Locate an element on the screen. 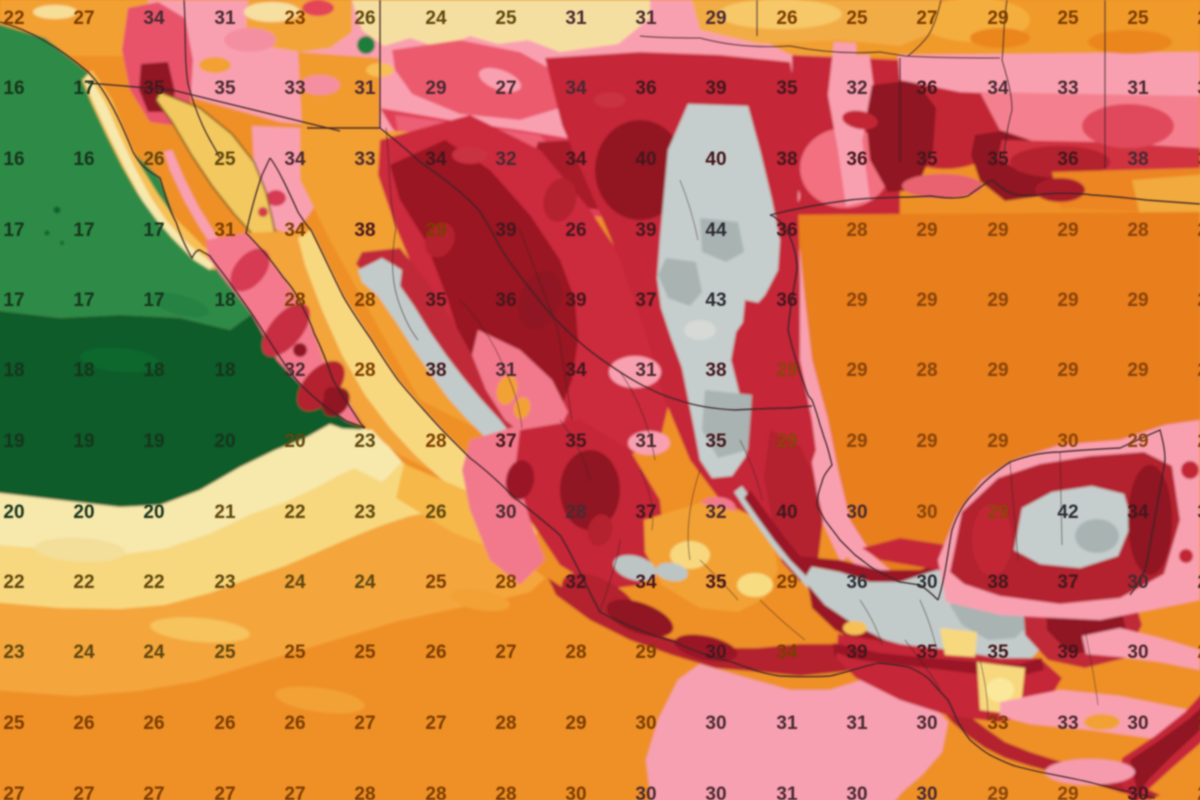  svg-text: 32 is located at coordinates (575, 582).